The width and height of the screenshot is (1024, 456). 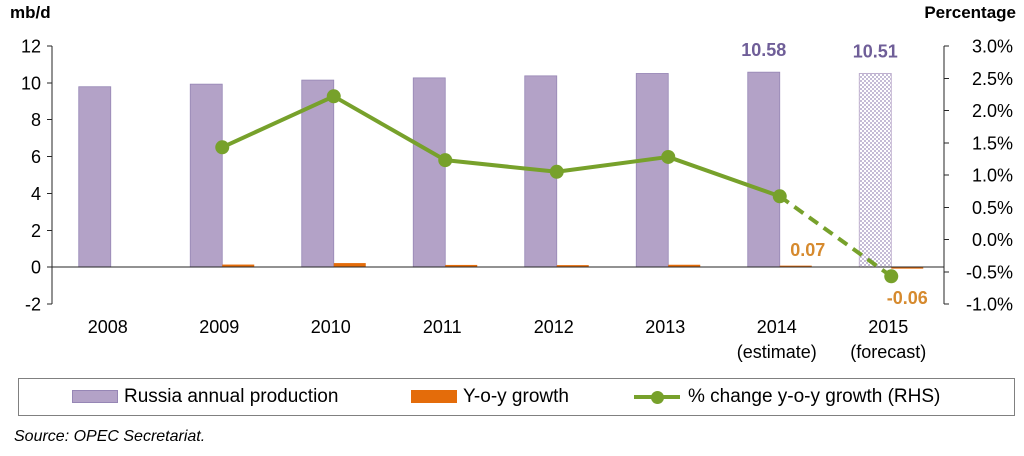 What do you see at coordinates (888, 352) in the screenshot?
I see `category-sublabel: (forecast)` at bounding box center [888, 352].